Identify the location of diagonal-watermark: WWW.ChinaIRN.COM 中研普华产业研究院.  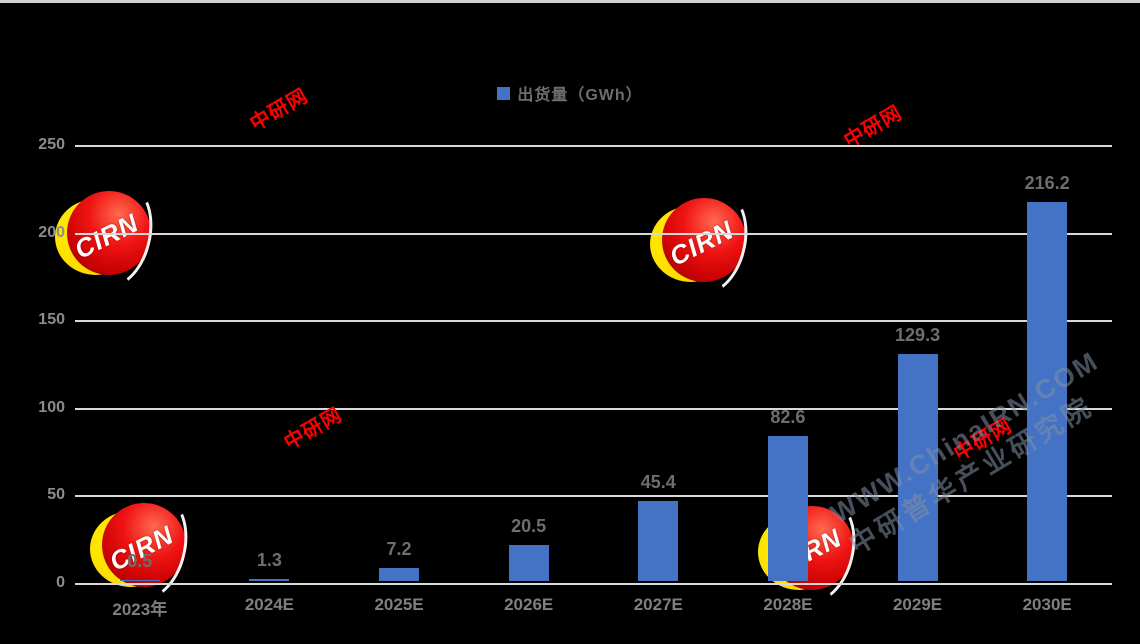
(982, 398).